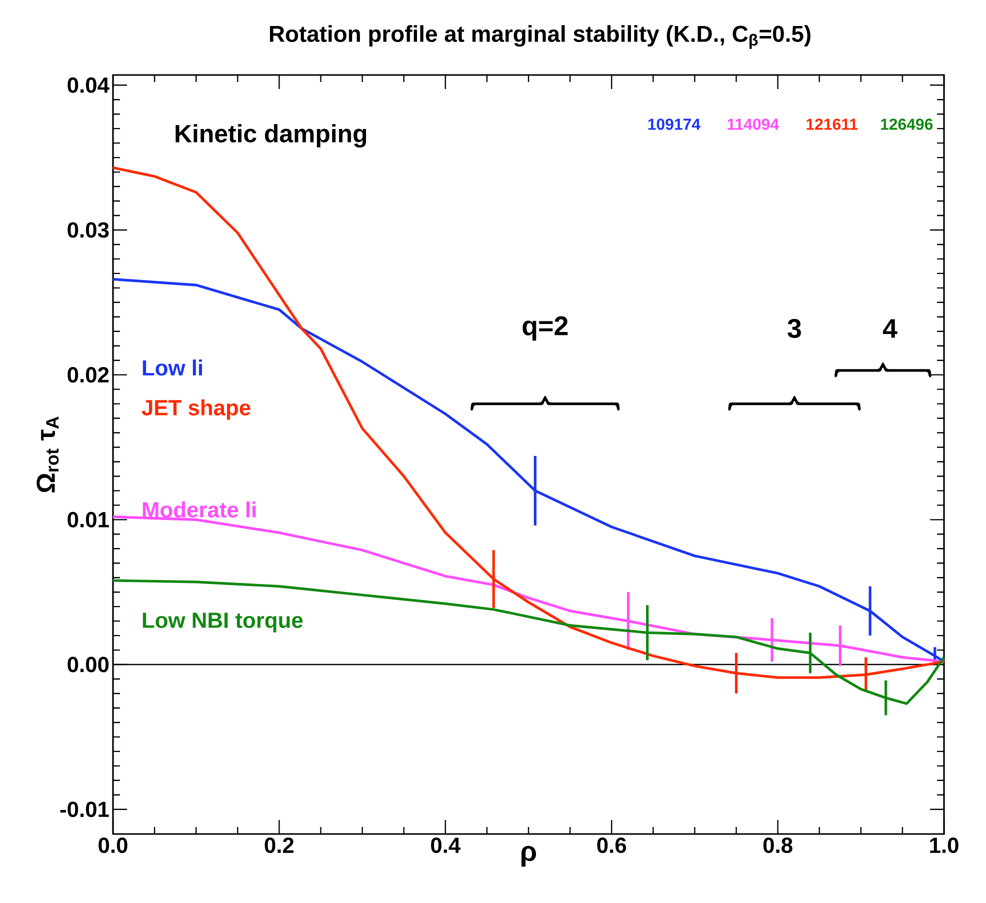  What do you see at coordinates (446, 846) in the screenshot?
I see `x-tick-label: 0.4` at bounding box center [446, 846].